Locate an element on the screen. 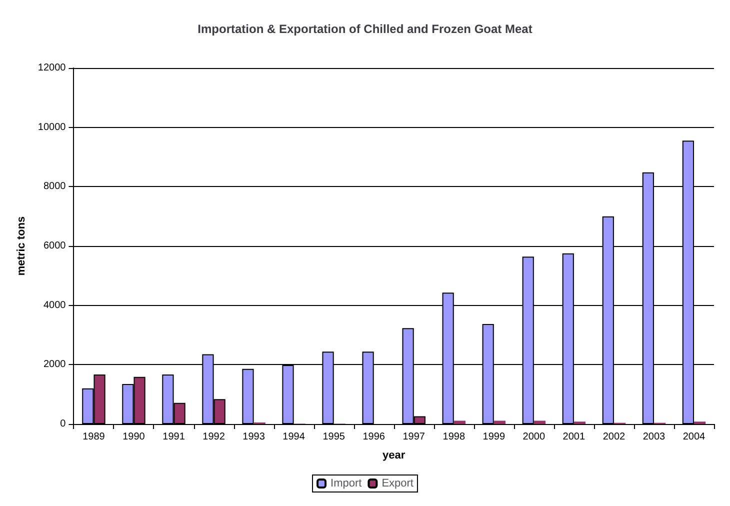 The height and width of the screenshot is (506, 730). y-tick-label: 6000 is located at coordinates (54, 246).